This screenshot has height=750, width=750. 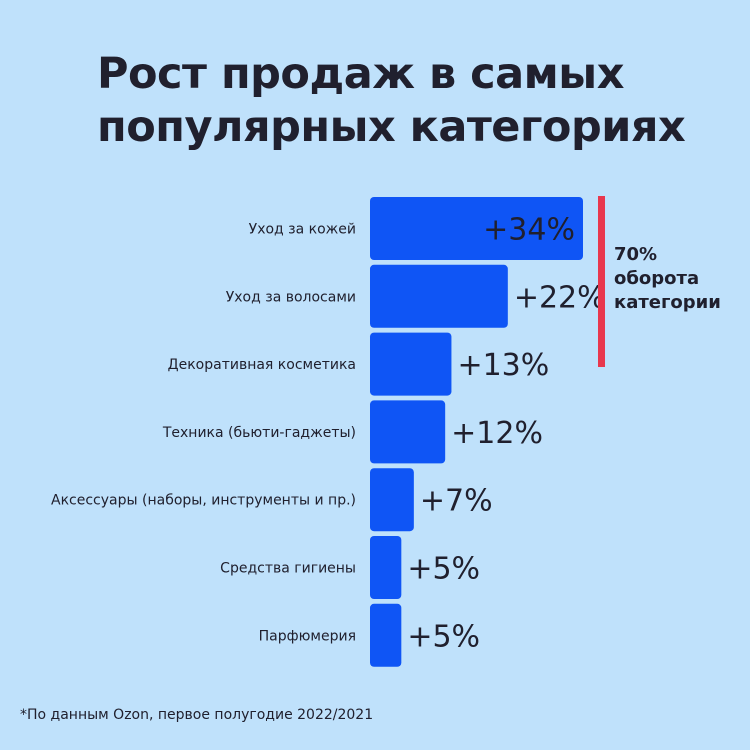 What do you see at coordinates (262, 365) in the screenshot?
I see `category-label-3: Декоративная косметика` at bounding box center [262, 365].